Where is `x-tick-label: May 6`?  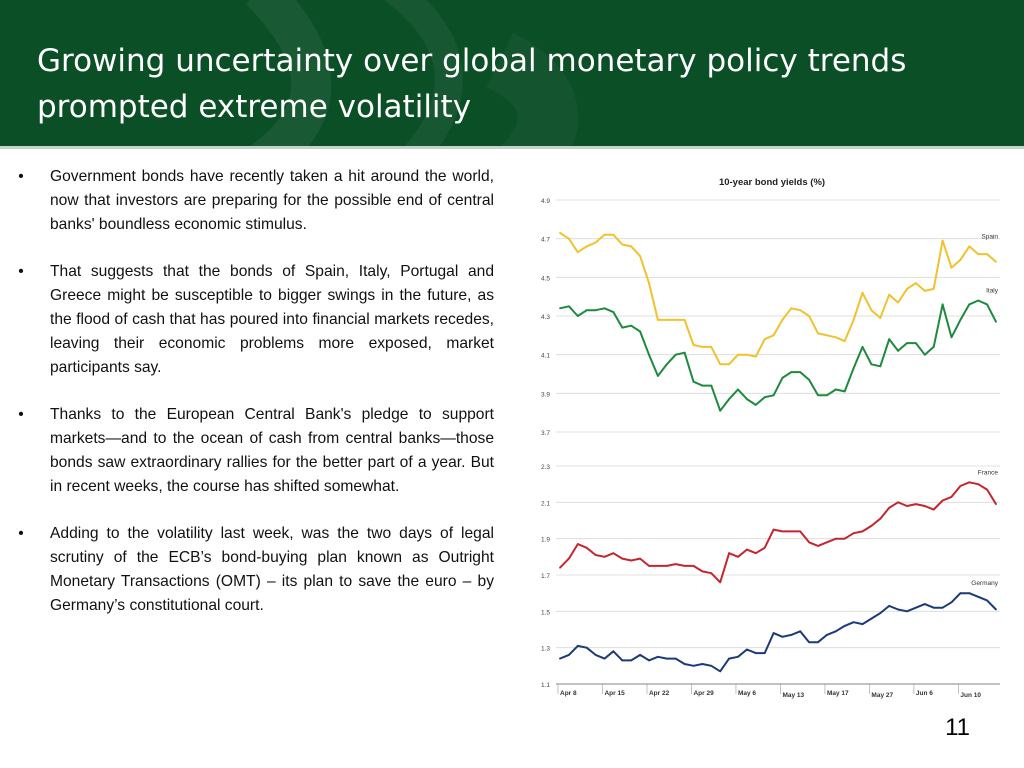
x-tick-label: May 6 is located at coordinates (747, 693).